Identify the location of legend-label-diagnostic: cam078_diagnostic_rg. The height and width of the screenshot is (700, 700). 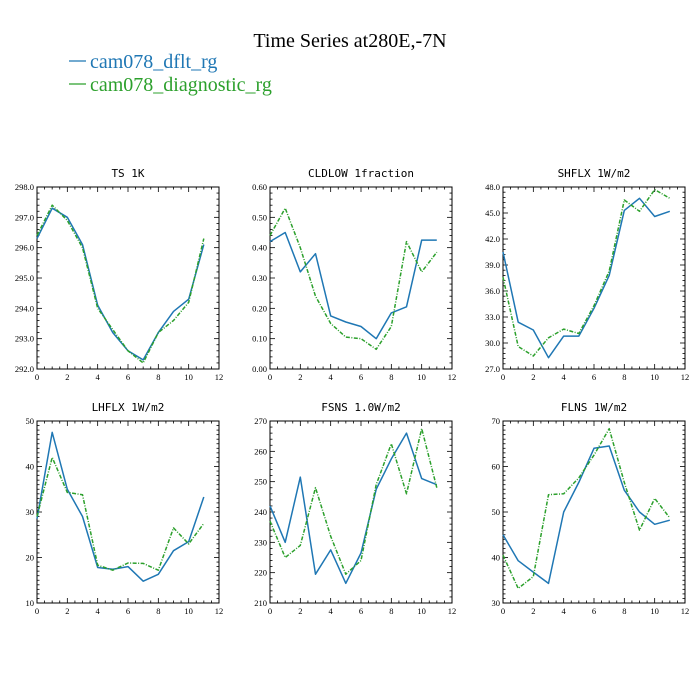
(181, 85).